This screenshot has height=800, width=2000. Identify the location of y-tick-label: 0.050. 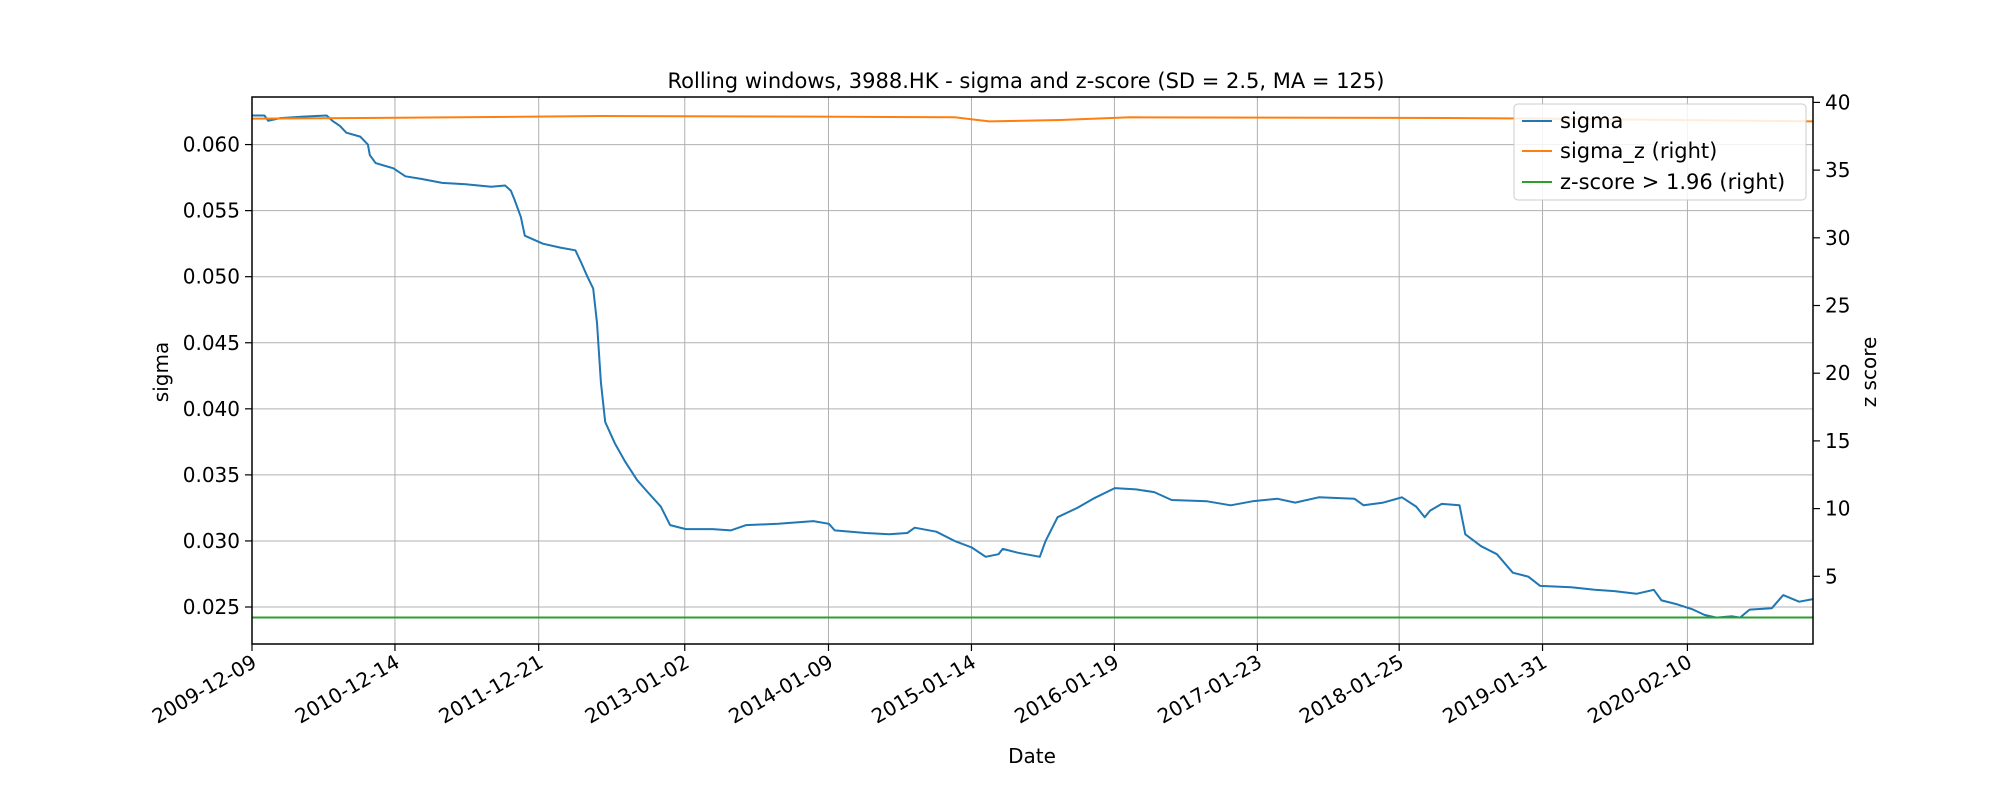
(211, 277).